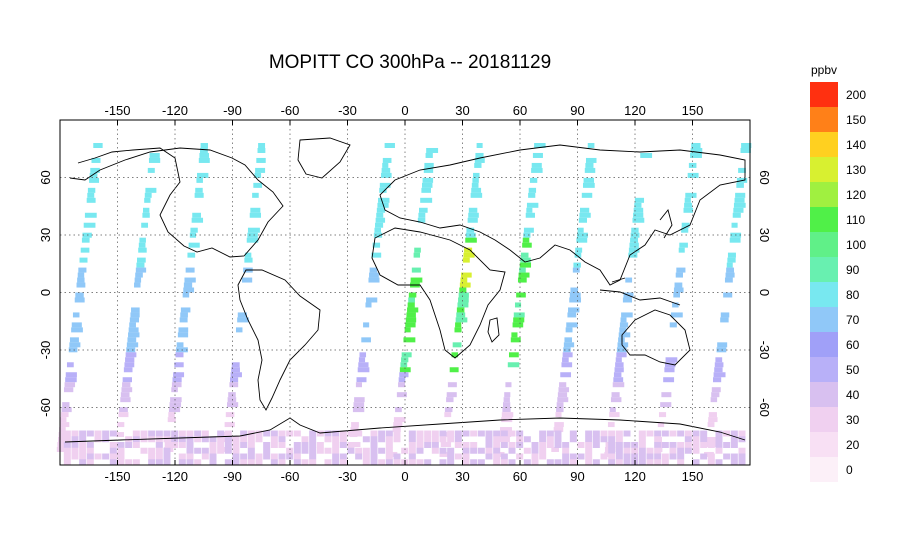 This screenshot has height=550, width=900. What do you see at coordinates (853, 320) in the screenshot?
I see `colorbar-label: 70` at bounding box center [853, 320].